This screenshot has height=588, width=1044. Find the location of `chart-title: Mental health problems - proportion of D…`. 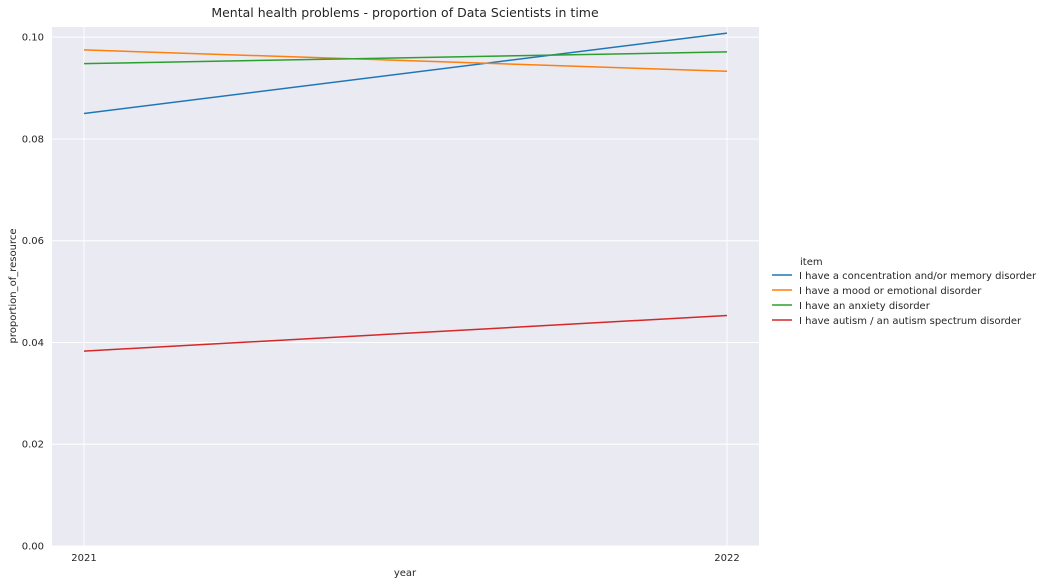

chart-title: Mental health problems - proportion of D… is located at coordinates (405, 12).